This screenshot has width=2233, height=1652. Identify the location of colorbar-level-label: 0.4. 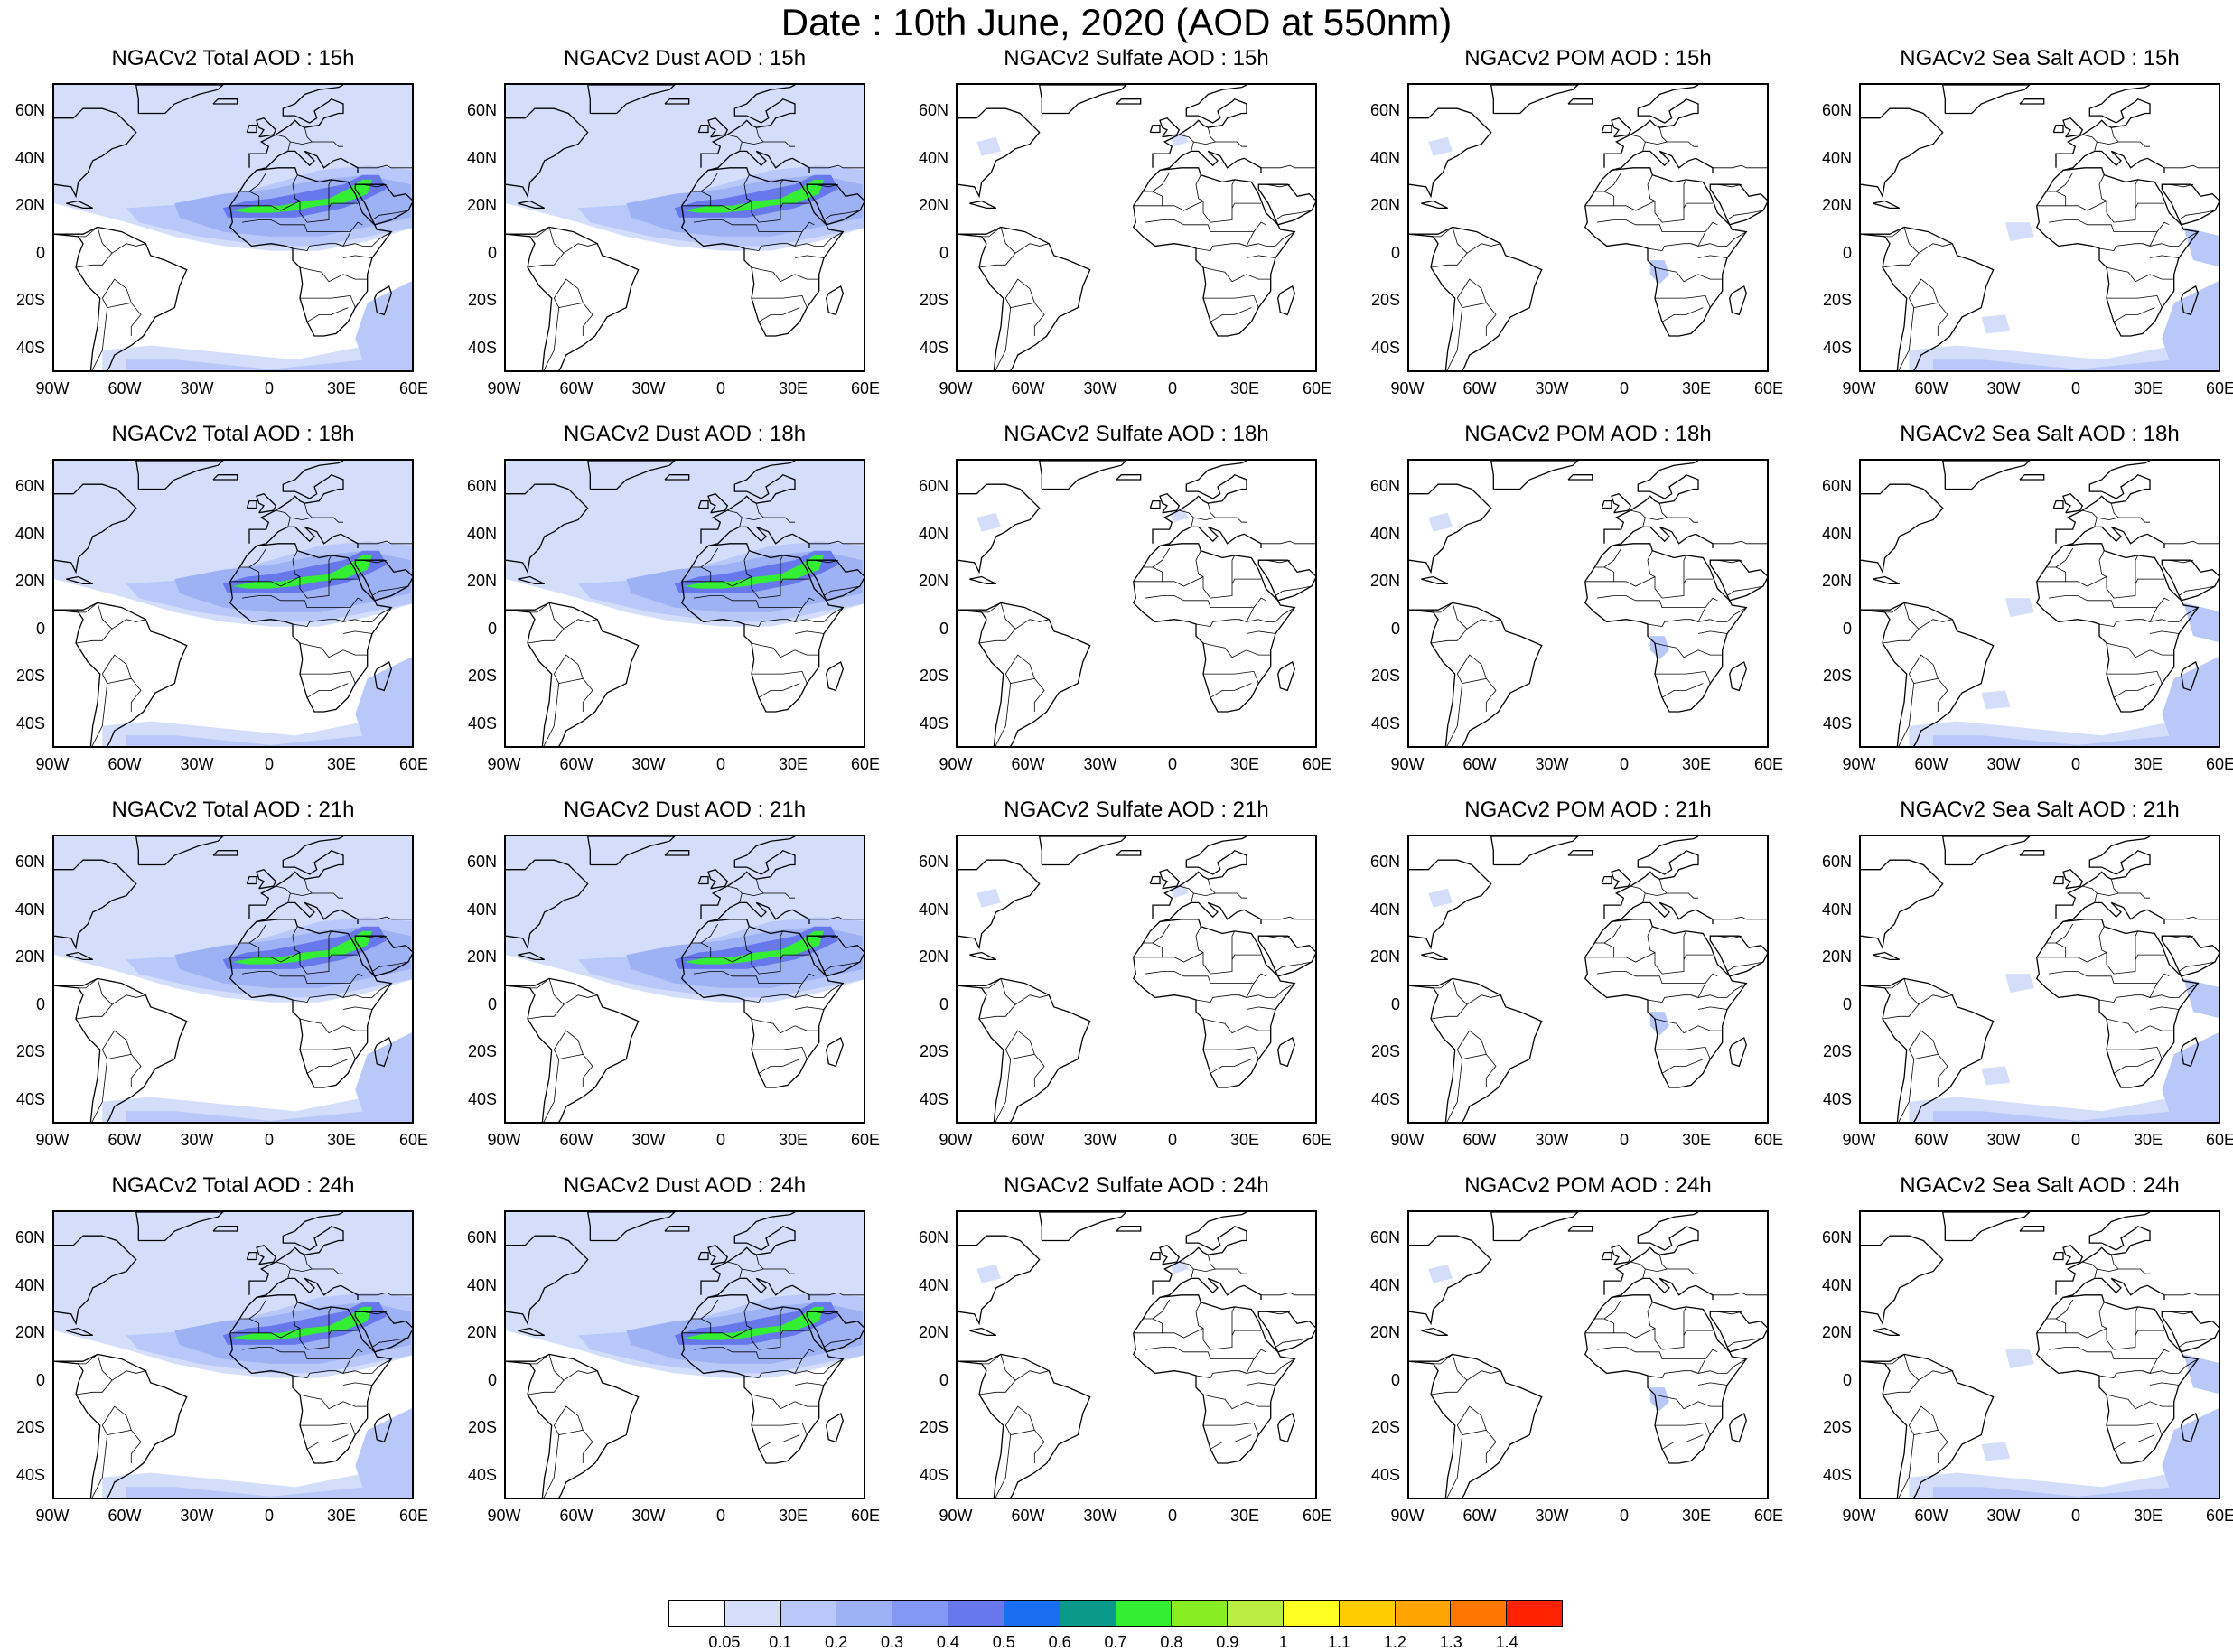
(947, 1642).